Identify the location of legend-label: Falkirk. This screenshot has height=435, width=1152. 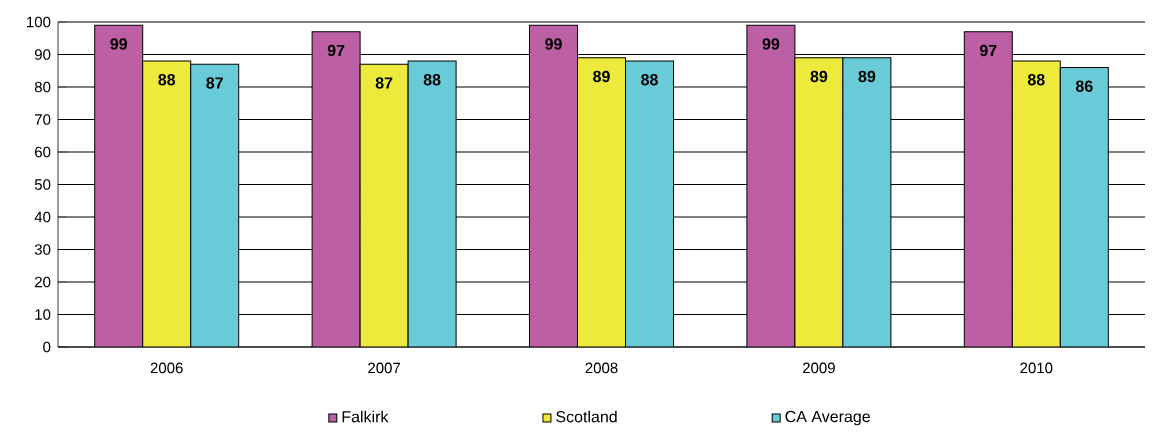
(365, 416).